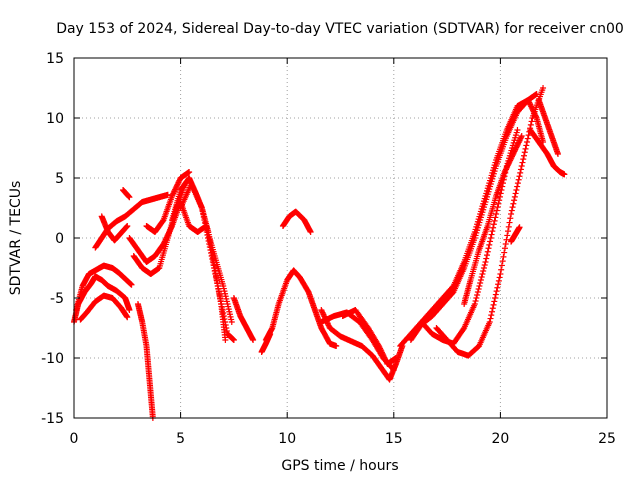 This screenshot has height=480, width=640. I want to click on x-axis-label: GPS time / hours, so click(339, 466).